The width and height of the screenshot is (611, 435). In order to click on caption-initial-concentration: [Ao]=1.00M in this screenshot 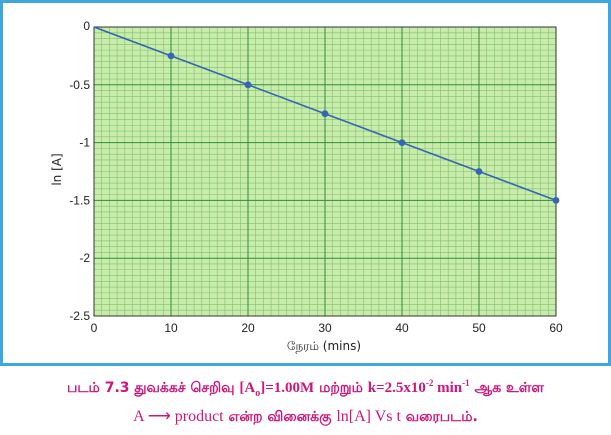, I will do `click(277, 389)`.